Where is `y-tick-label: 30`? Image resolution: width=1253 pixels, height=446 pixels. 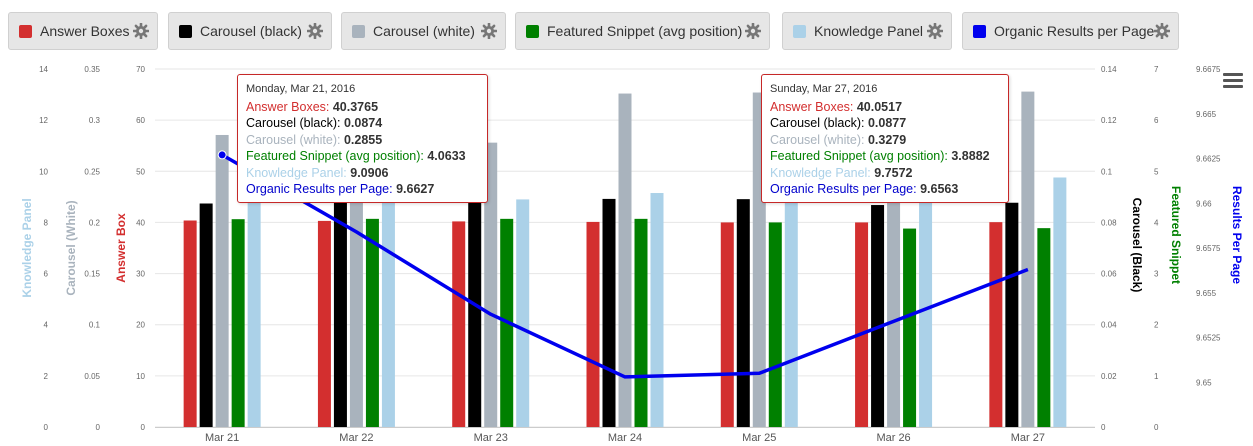
y-tick-label: 30 is located at coordinates (140, 274).